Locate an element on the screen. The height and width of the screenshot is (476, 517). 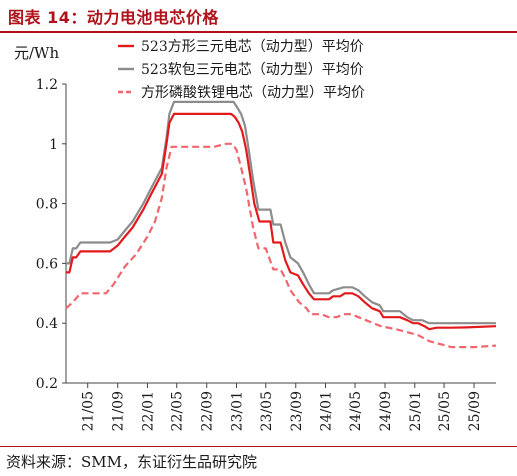
x-tick-label: 25/05 is located at coordinates (445, 411).